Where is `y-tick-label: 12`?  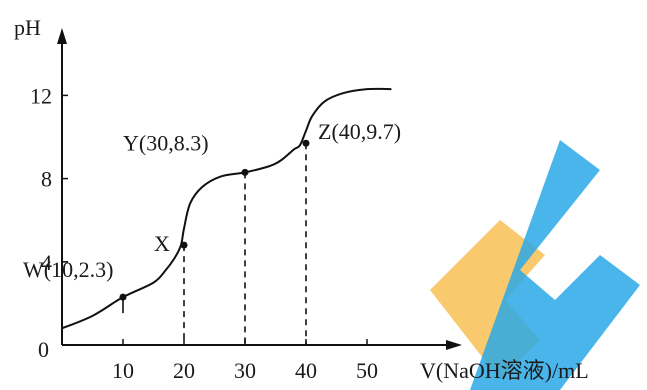
y-tick-label: 12 is located at coordinates (41, 95).